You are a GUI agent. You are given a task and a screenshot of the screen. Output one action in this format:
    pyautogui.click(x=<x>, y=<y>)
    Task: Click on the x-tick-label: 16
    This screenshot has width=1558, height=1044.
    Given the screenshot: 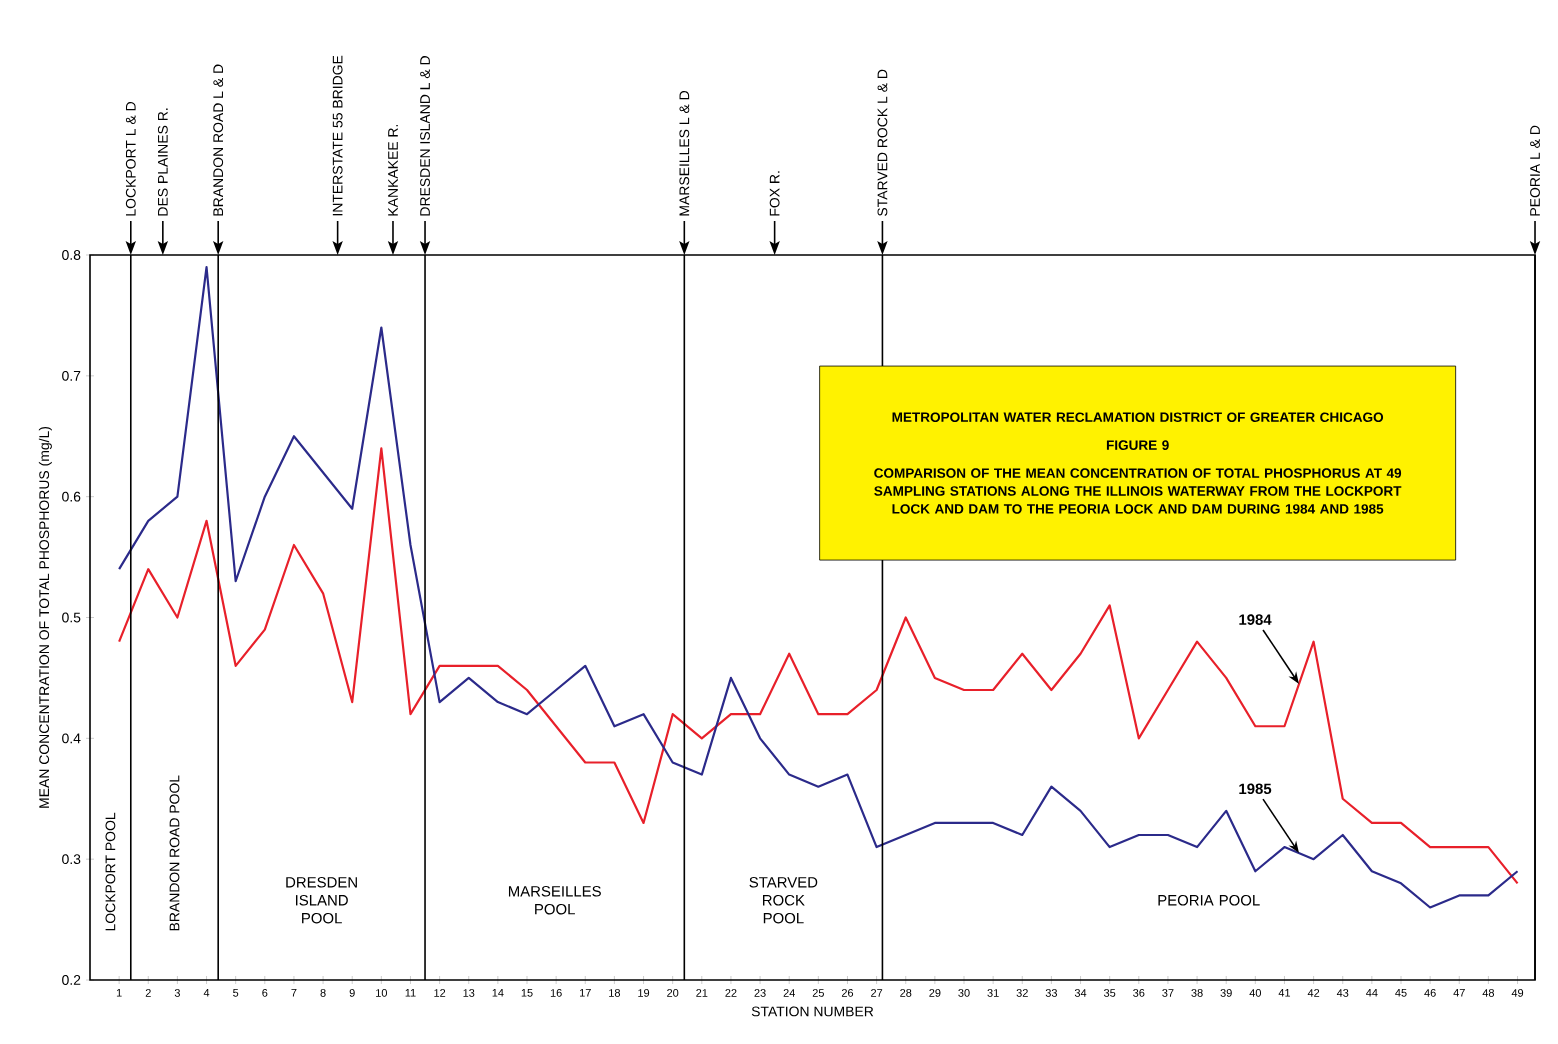 What is the action you would take?
    pyautogui.click(x=556, y=993)
    